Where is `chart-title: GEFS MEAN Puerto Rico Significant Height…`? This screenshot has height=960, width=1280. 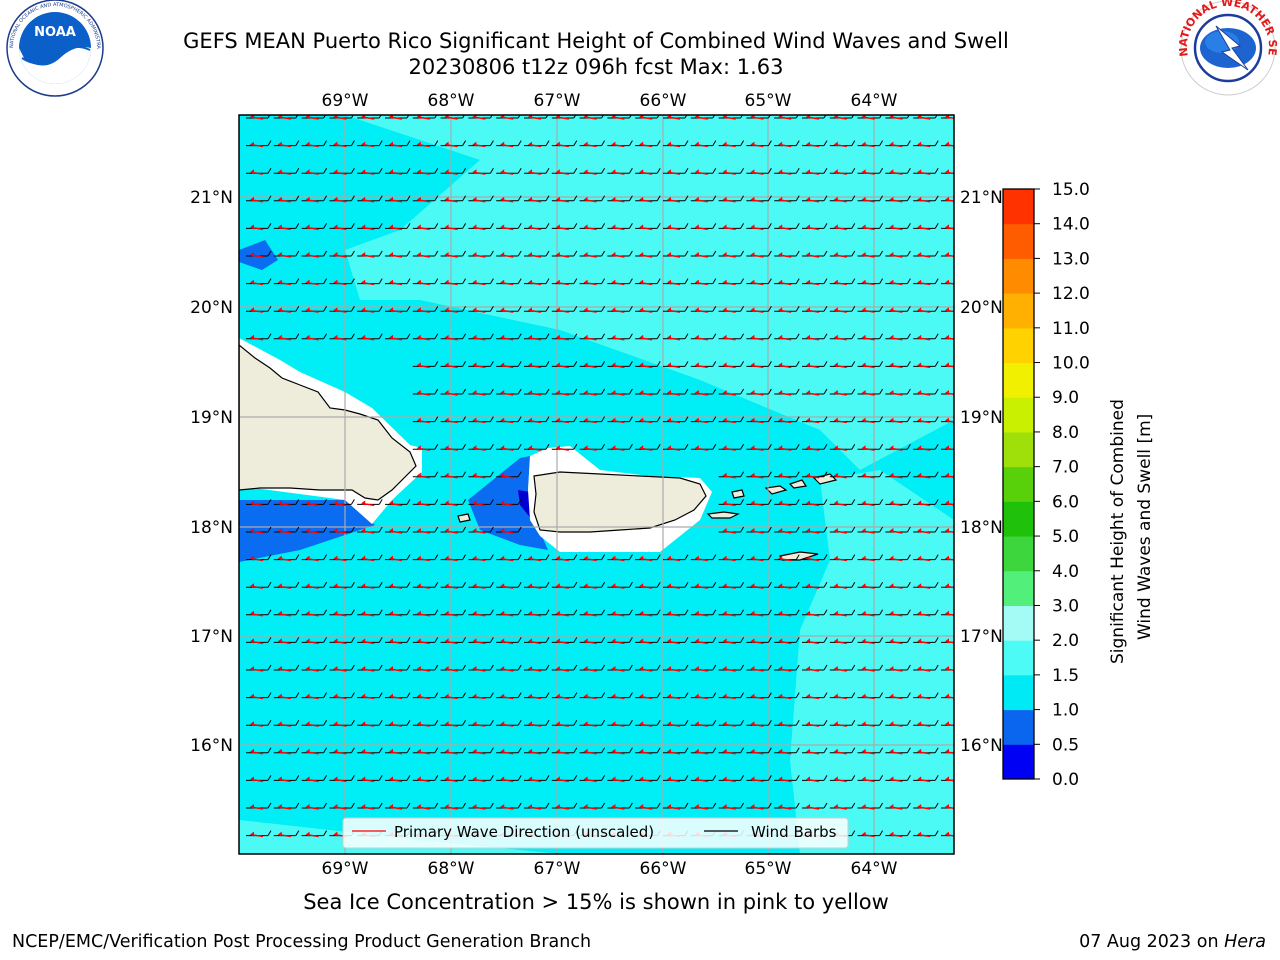
chart-title: GEFS MEAN Puerto Rico Significant Height… is located at coordinates (596, 41).